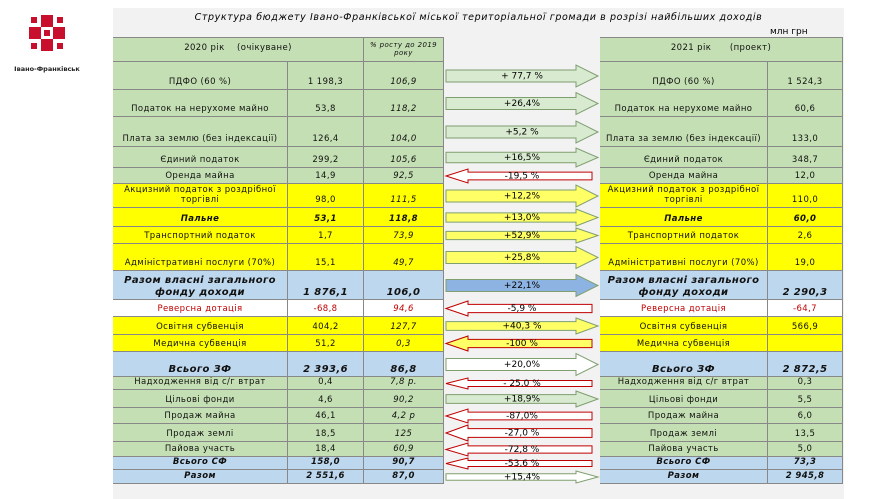  What do you see at coordinates (684, 364) in the screenshot?
I see `row-name-2021: Всього ЗФ` at bounding box center [684, 364].